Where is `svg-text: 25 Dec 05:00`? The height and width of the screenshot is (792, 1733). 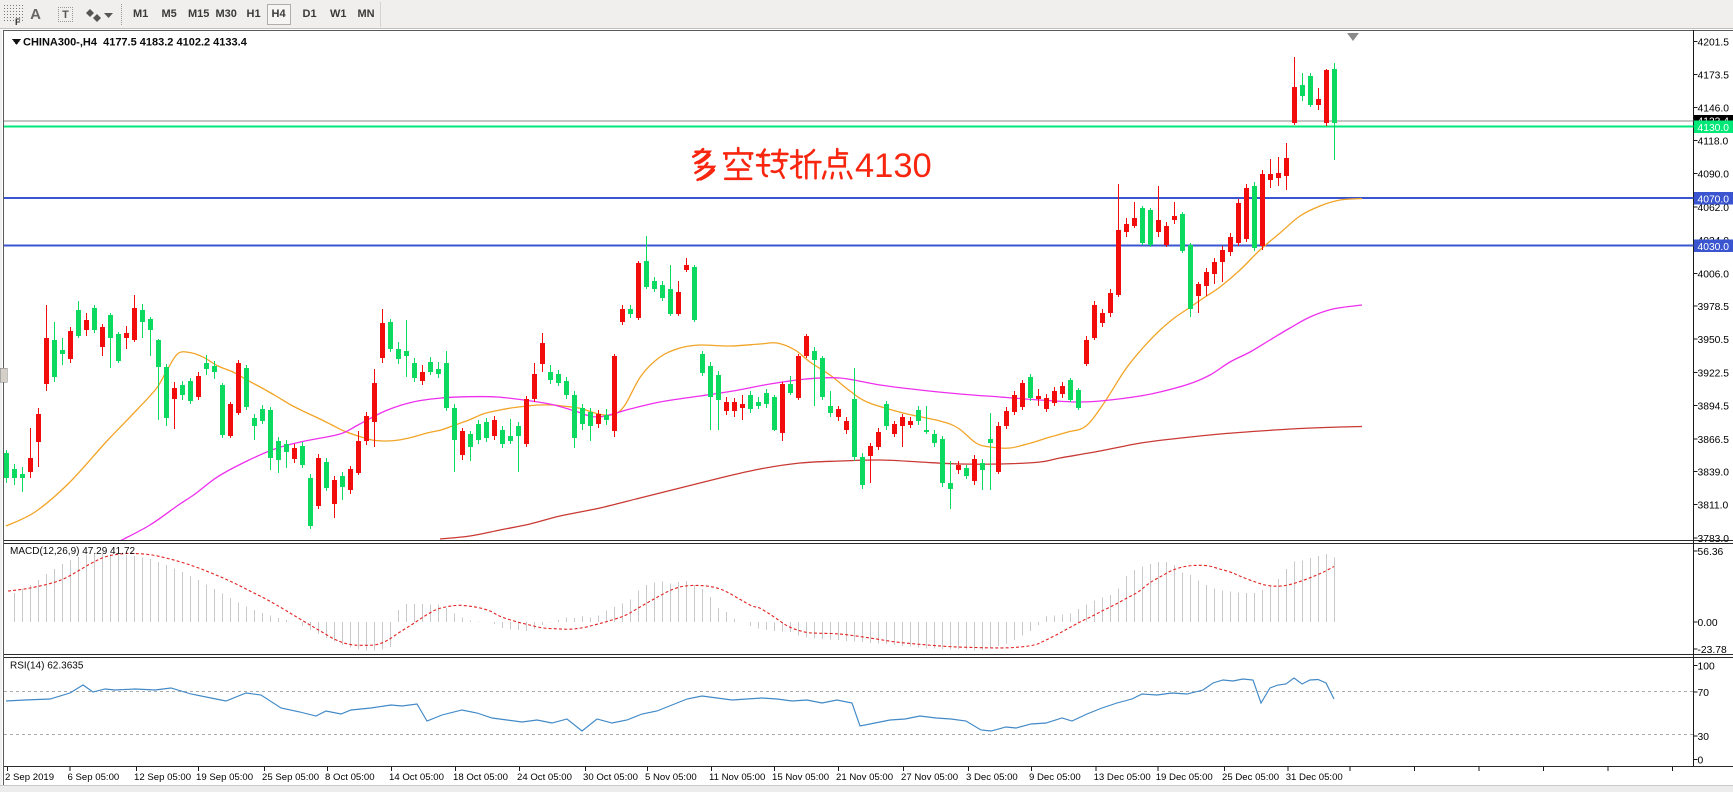
svg-text: 25 Dec 05:00 is located at coordinates (1250, 777).